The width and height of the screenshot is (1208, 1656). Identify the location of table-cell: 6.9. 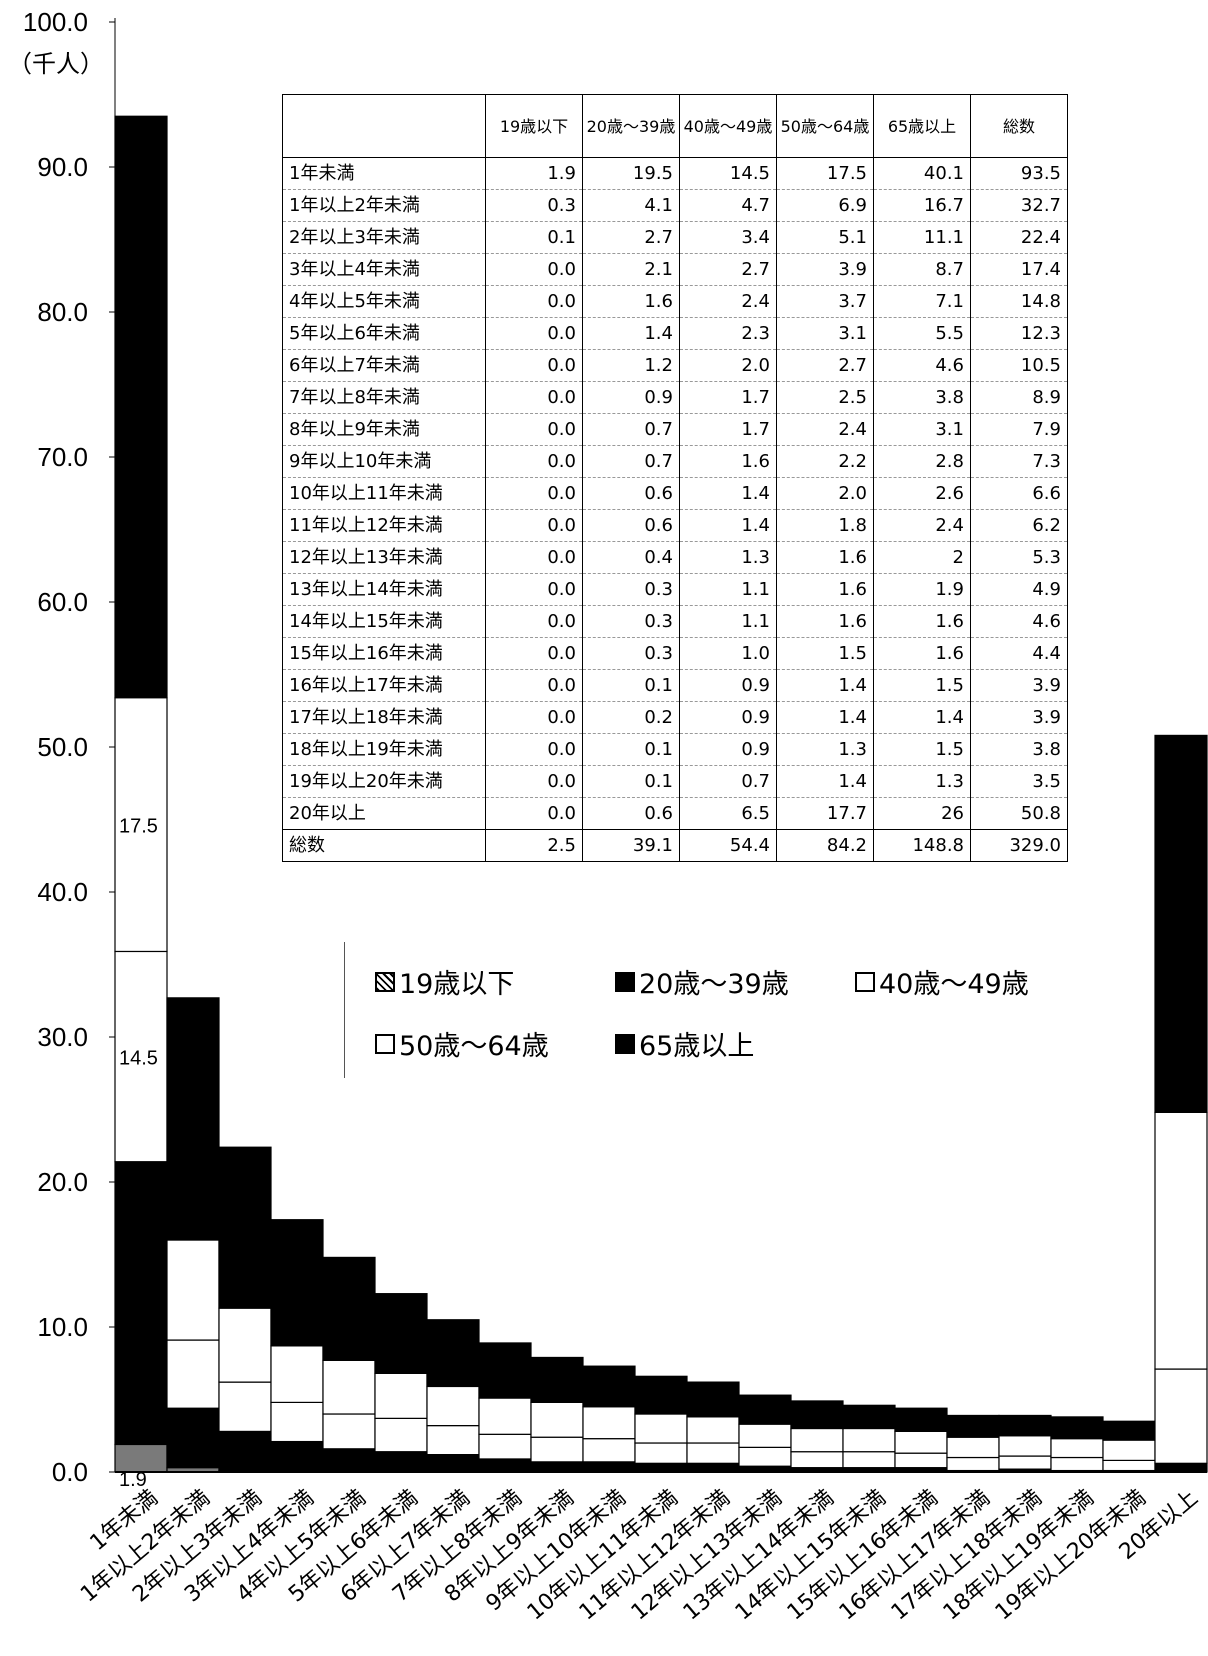
(825, 205).